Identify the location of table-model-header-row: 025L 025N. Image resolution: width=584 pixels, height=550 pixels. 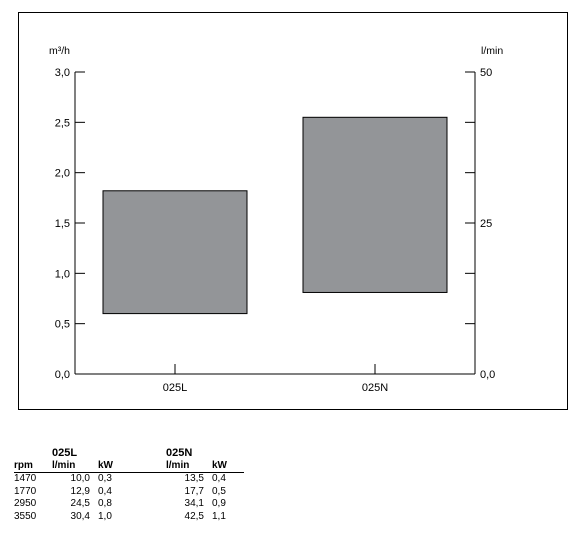
(129, 453).